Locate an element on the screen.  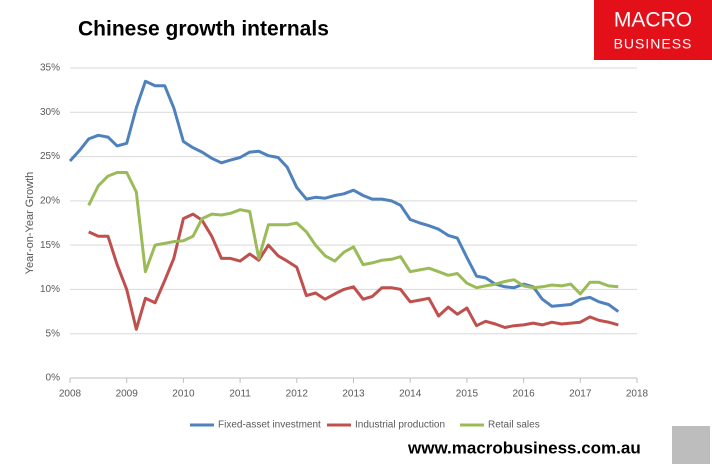
y-tick-label: 5% is located at coordinates (53, 333).